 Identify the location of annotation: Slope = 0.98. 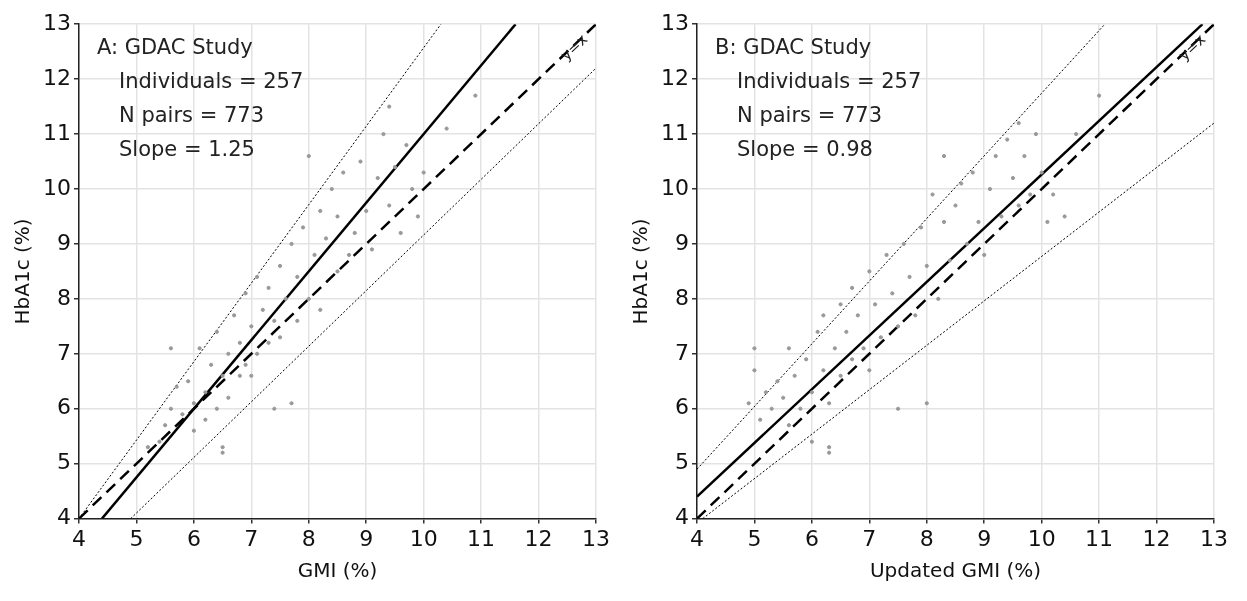
(804, 149).